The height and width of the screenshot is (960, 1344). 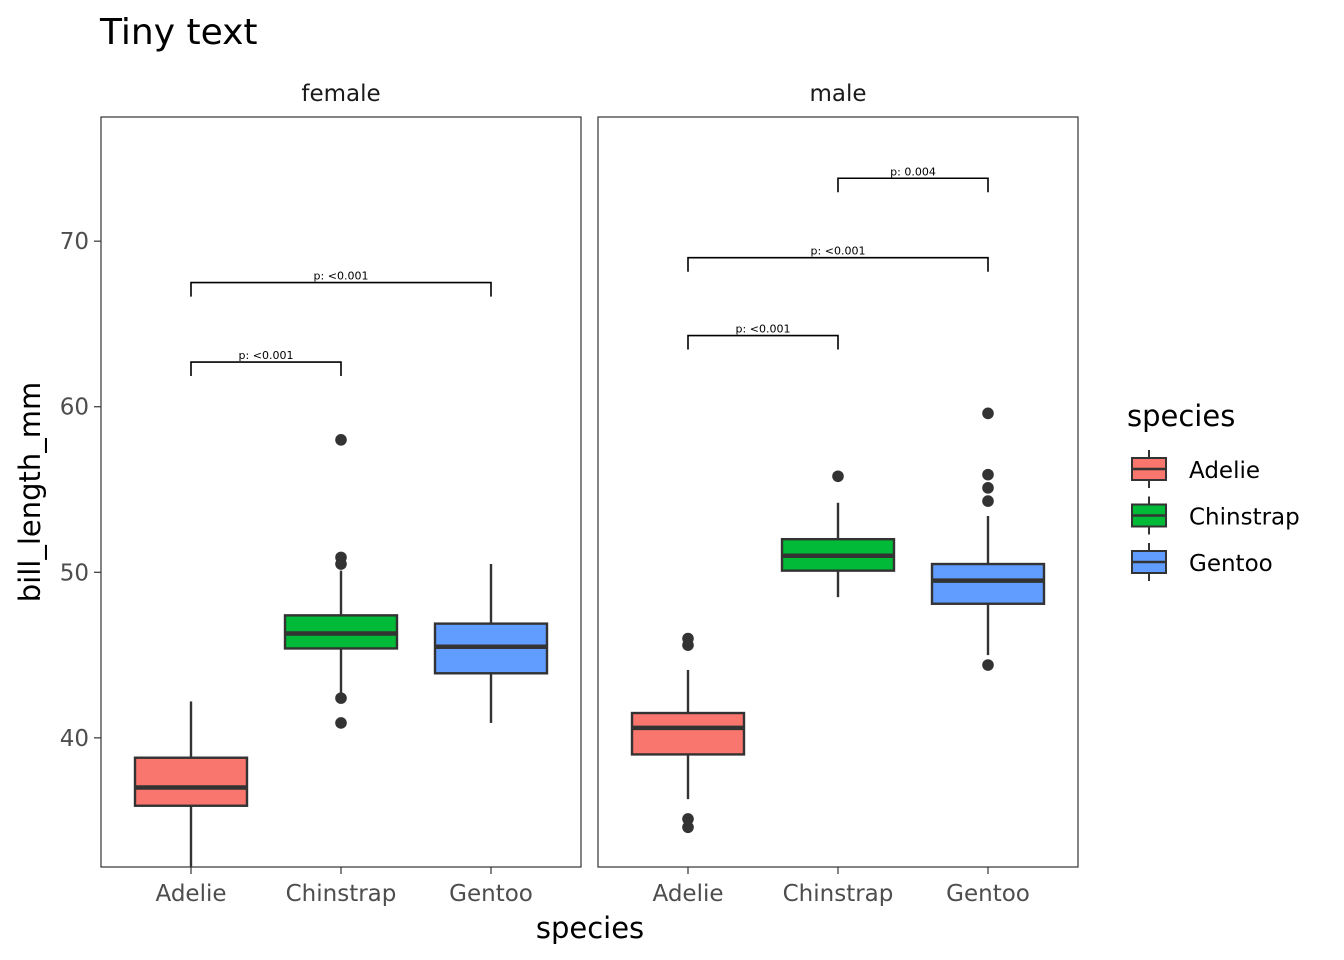 What do you see at coordinates (74, 242) in the screenshot?
I see `y-tick-label: 70` at bounding box center [74, 242].